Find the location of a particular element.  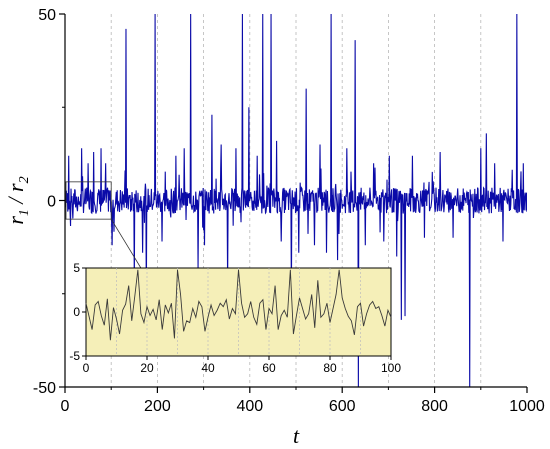

y-axis-title-part: r is located at coordinates (15, 220).